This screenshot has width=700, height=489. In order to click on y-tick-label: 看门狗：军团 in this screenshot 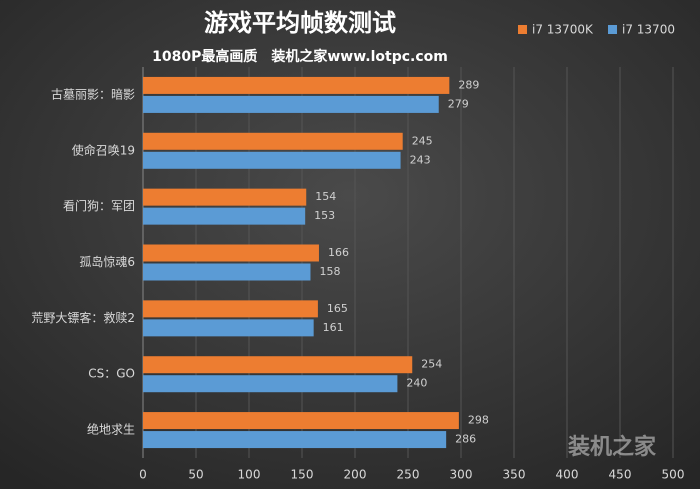, I will do `click(99, 205)`.